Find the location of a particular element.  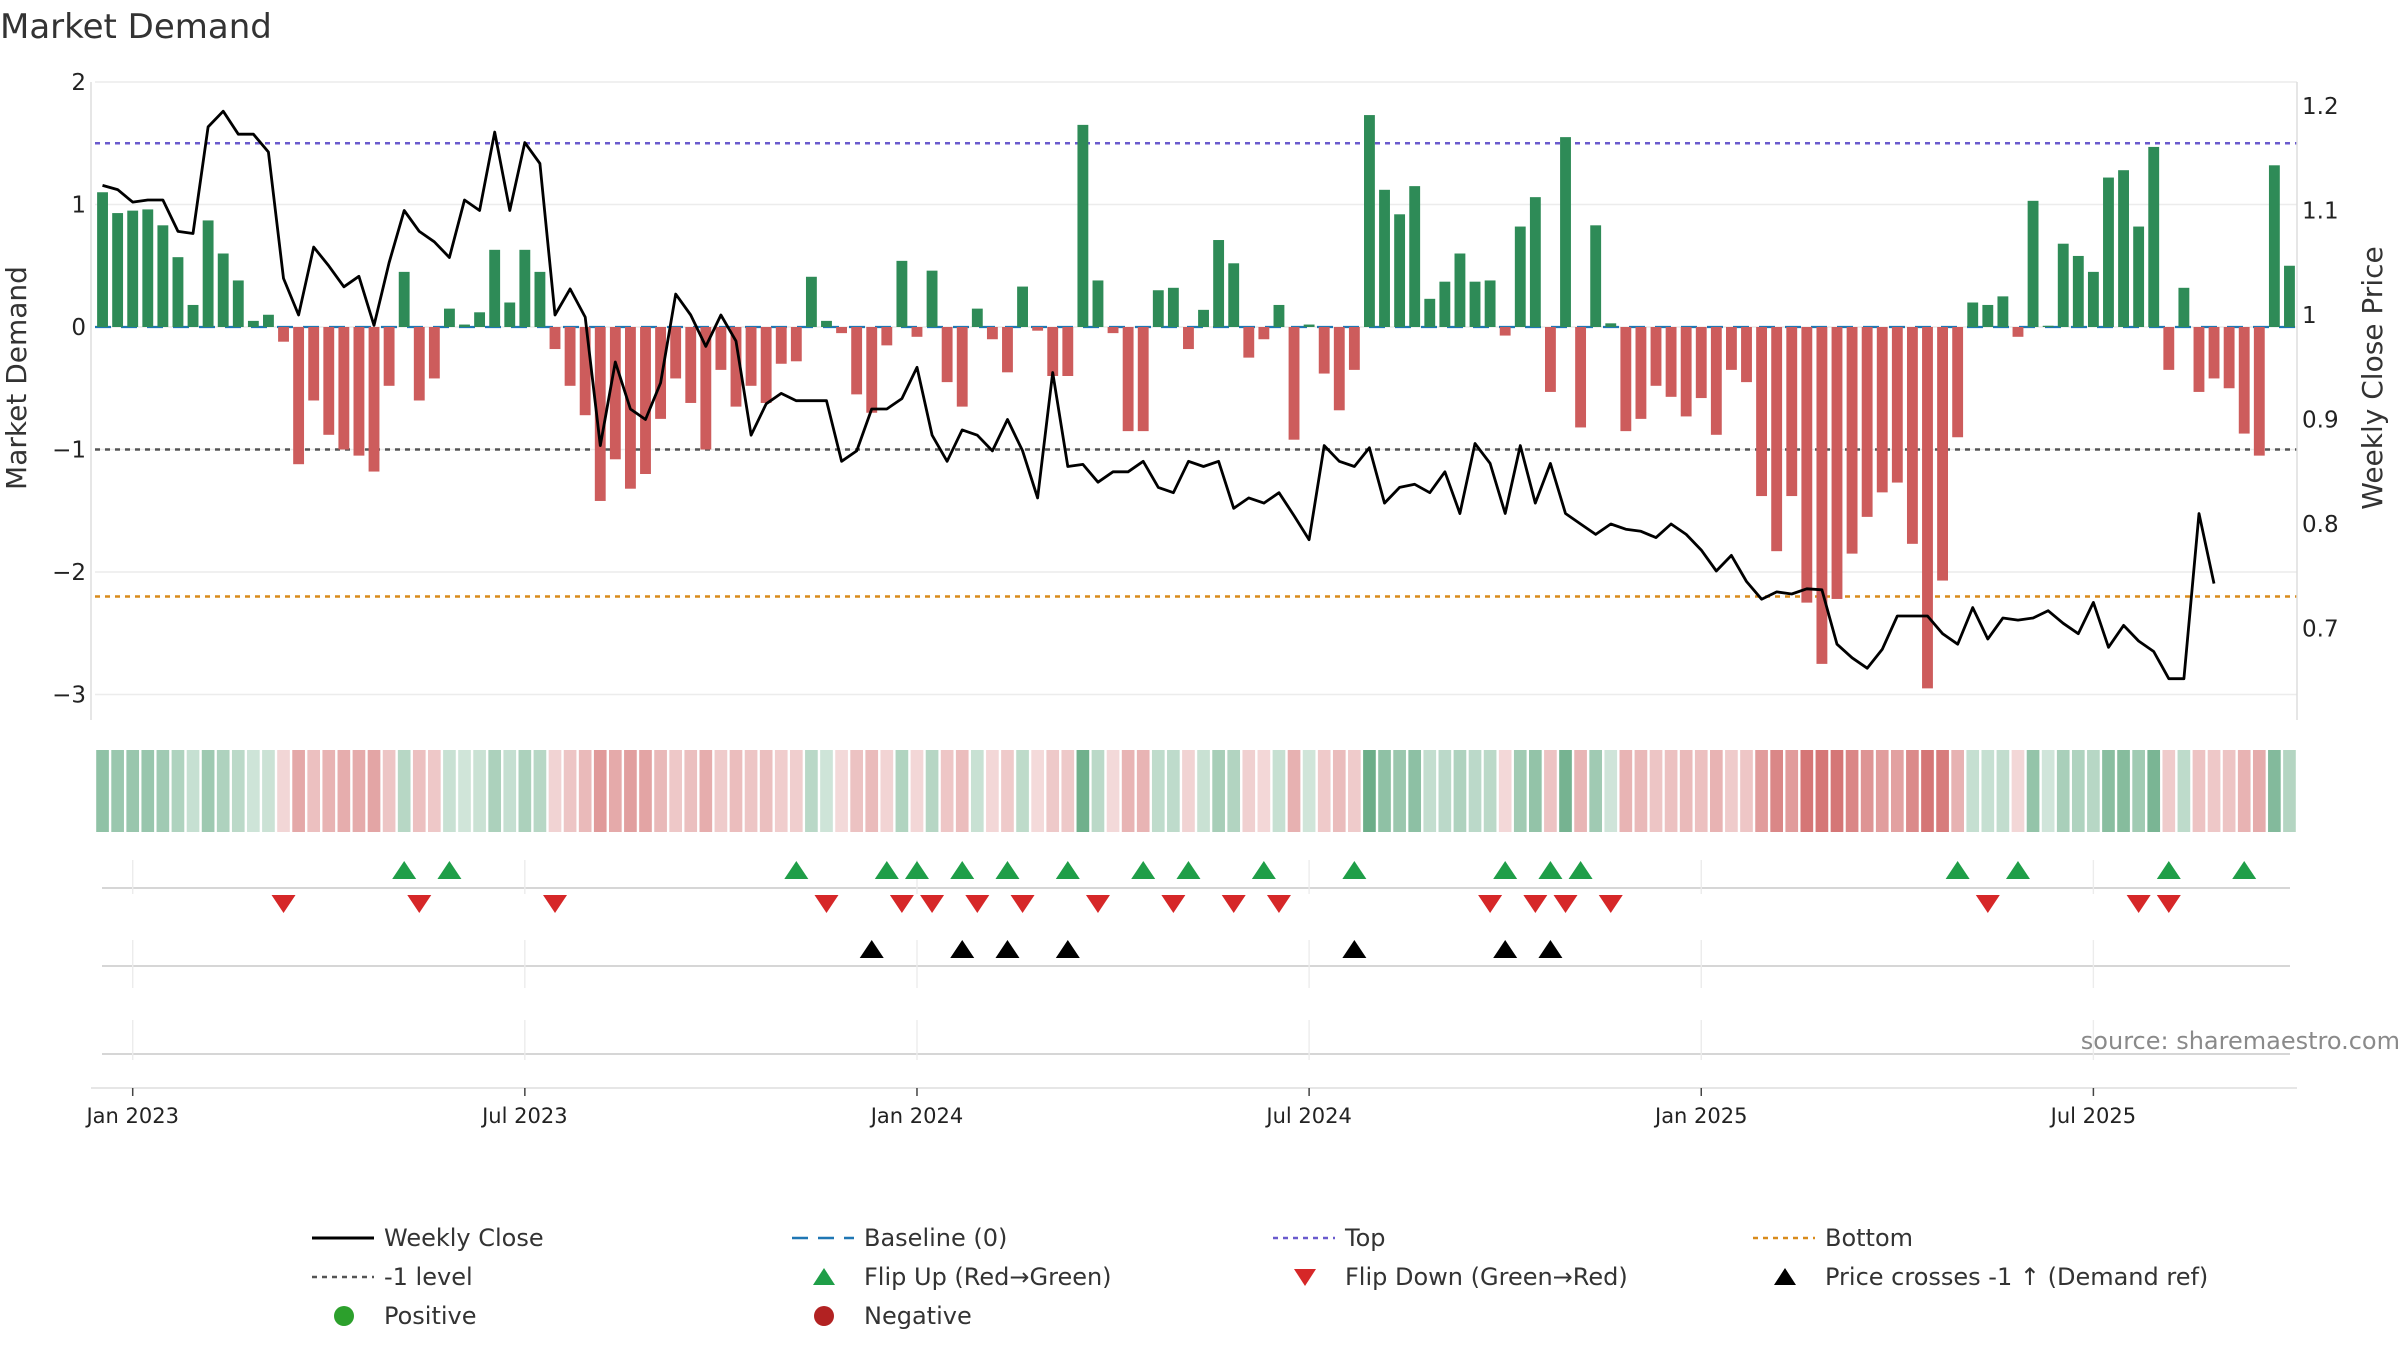

source-note: source: sharemaestro.com is located at coordinates (2240, 1041).